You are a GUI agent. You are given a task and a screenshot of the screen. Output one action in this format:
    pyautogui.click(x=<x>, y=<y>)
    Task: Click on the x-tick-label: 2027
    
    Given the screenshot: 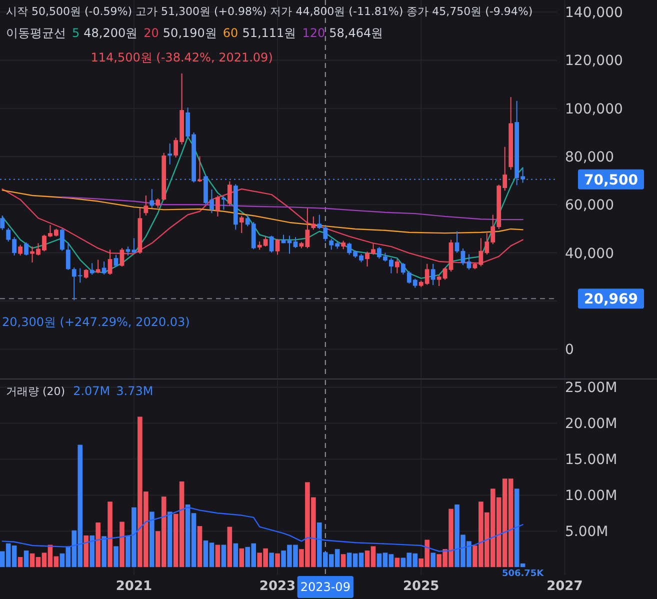 What is the action you would take?
    pyautogui.click(x=564, y=586)
    